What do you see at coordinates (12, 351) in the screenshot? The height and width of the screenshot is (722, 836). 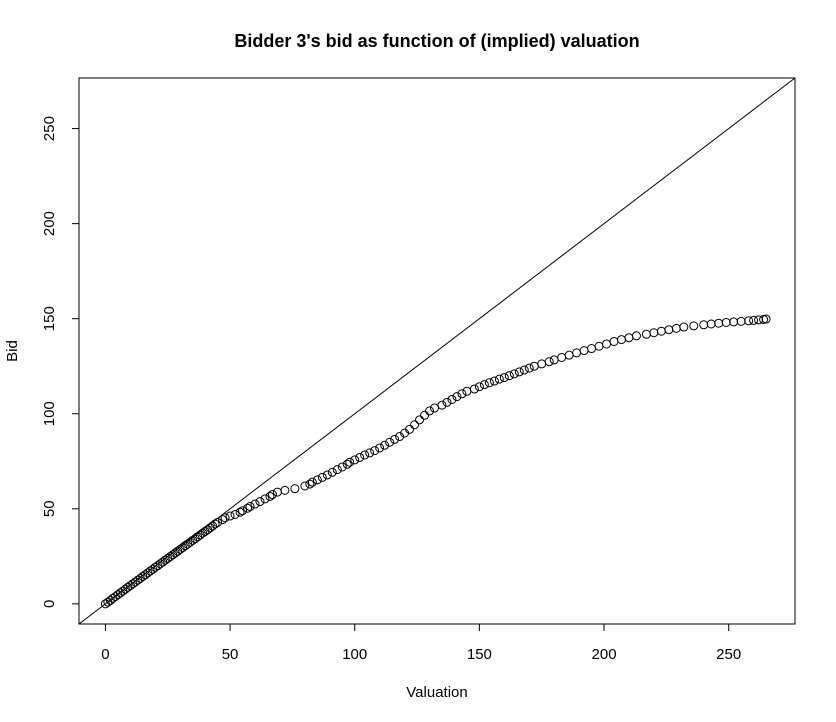 I see `y-axis-label: Bid` at bounding box center [12, 351].